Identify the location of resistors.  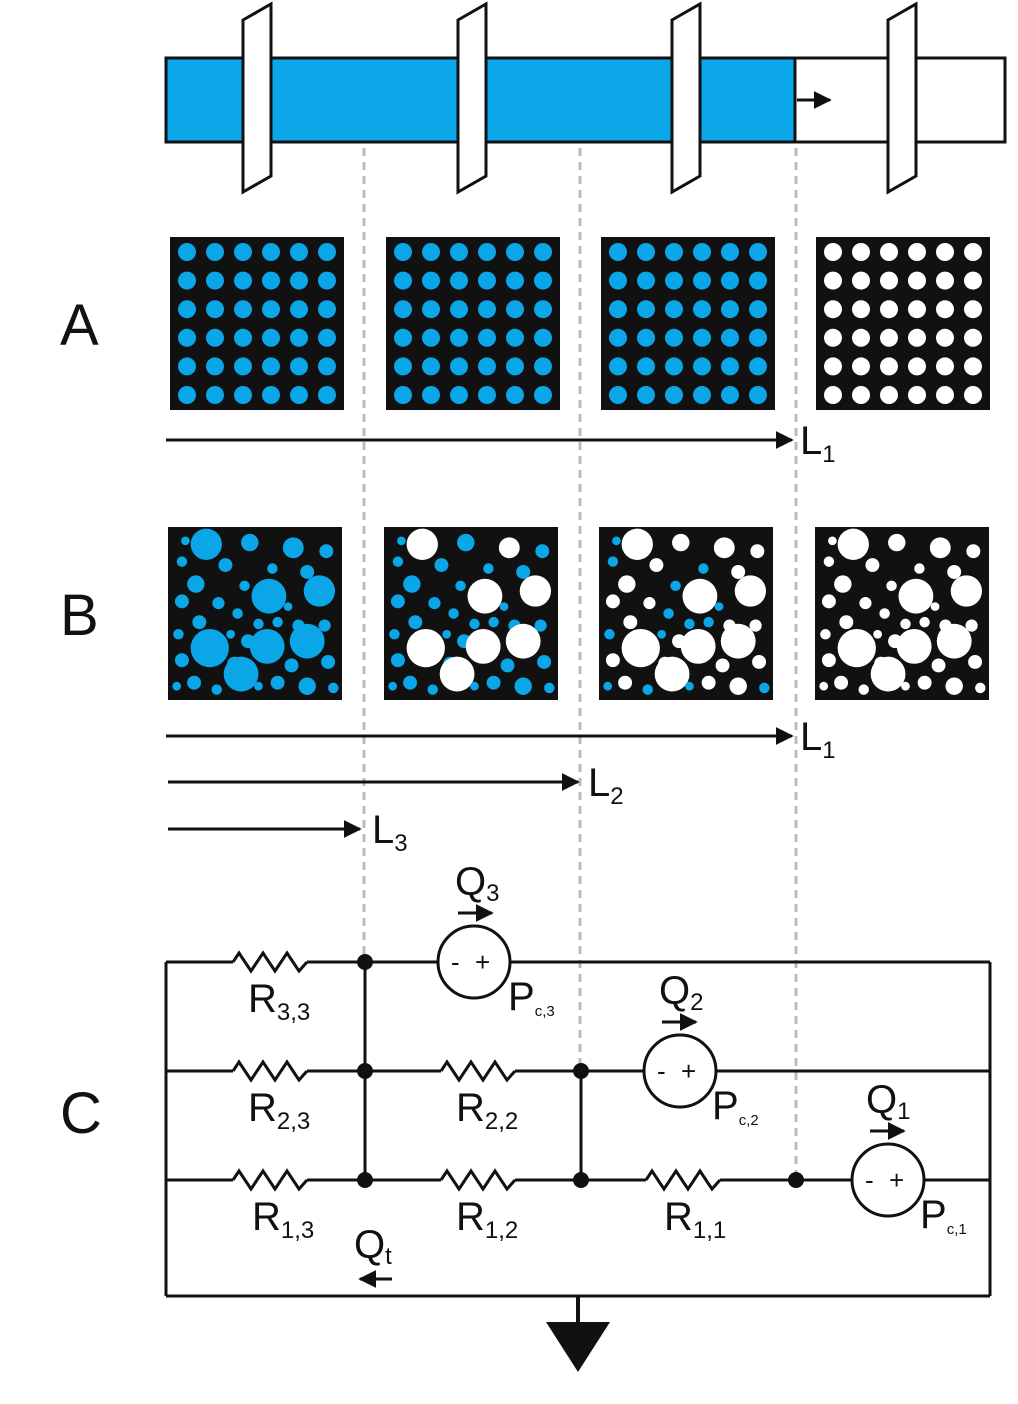
(476, 1071).